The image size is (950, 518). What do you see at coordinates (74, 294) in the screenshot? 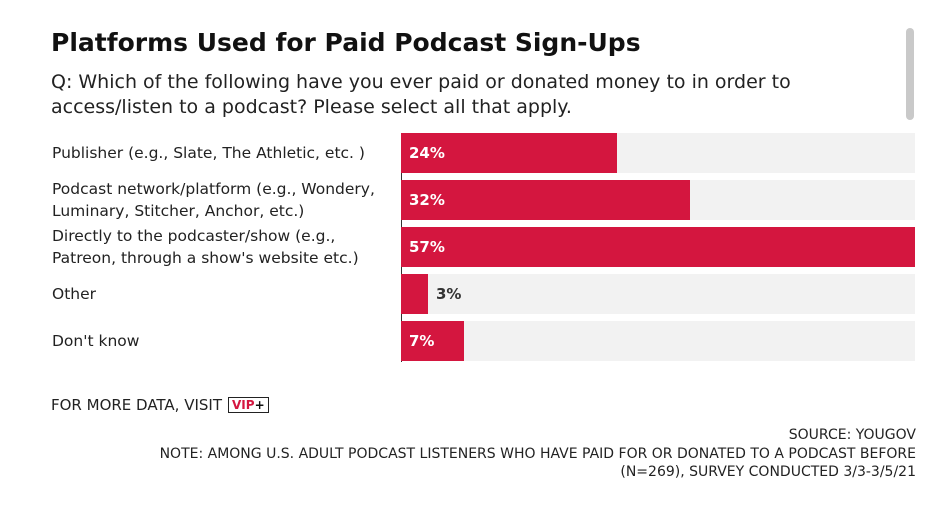
I see `category-label: Other` at bounding box center [74, 294].